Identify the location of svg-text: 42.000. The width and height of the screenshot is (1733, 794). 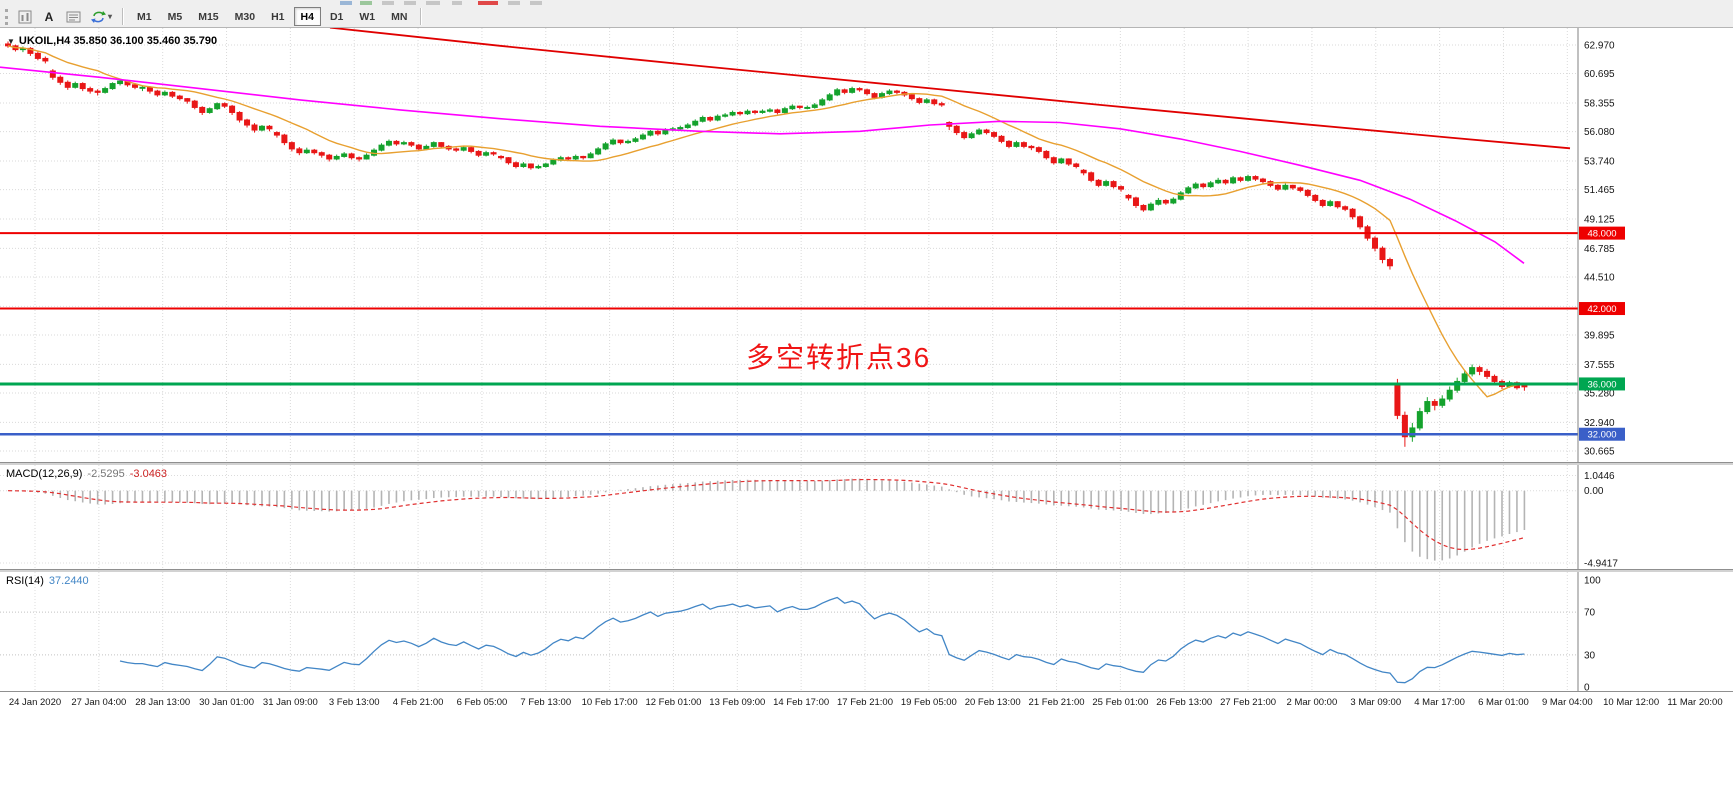
(1601, 309).